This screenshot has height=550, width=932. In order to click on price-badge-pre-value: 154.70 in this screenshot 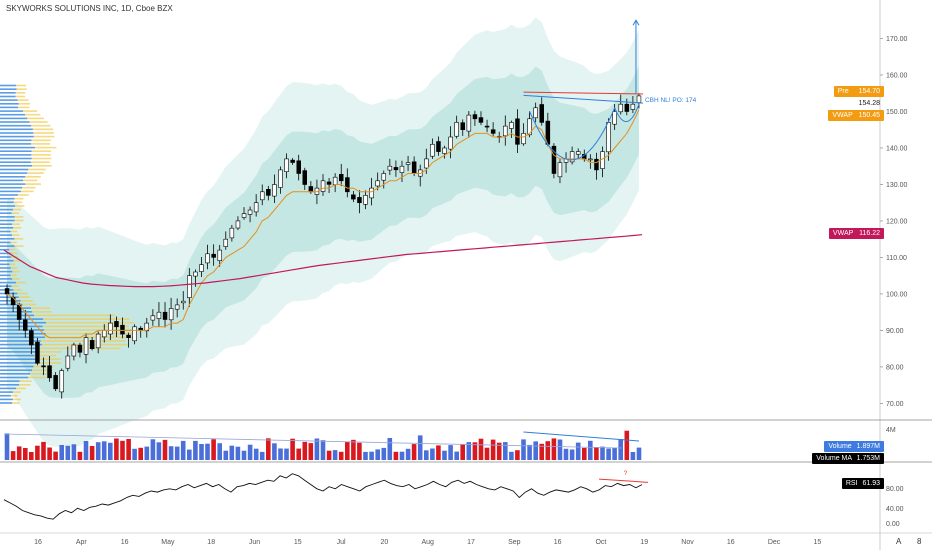, I will do `click(869, 91)`.